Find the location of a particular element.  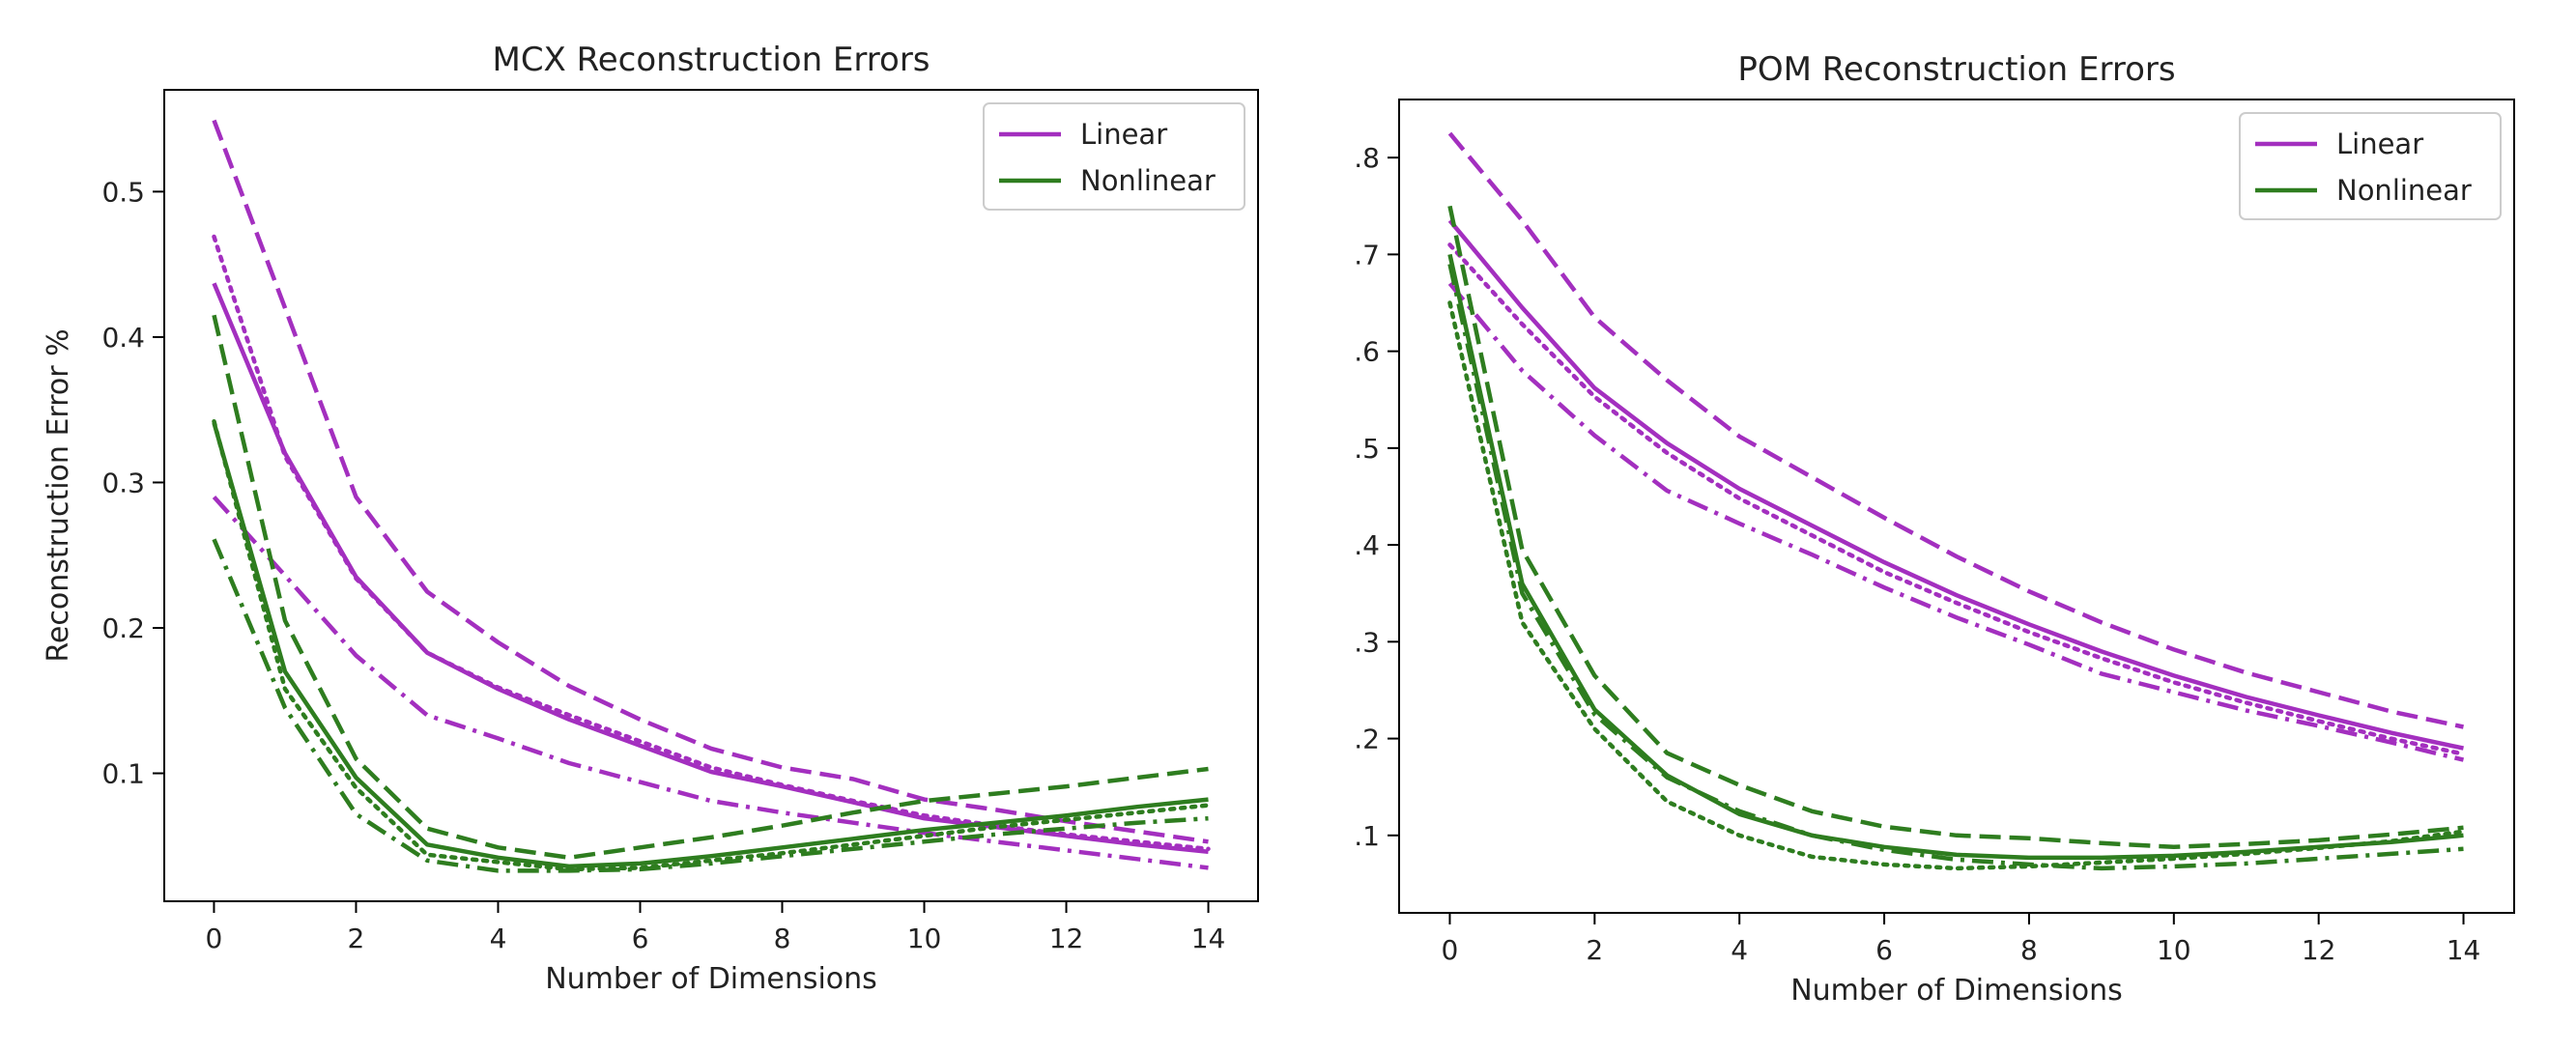

y-tick-label: .6 is located at coordinates (1367, 352).